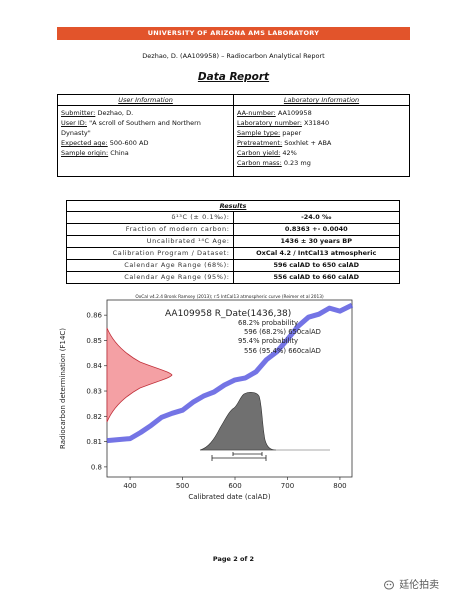 The width and height of the screenshot is (467, 603). I want to click on y-tick-label: 0.8, so click(96, 467).